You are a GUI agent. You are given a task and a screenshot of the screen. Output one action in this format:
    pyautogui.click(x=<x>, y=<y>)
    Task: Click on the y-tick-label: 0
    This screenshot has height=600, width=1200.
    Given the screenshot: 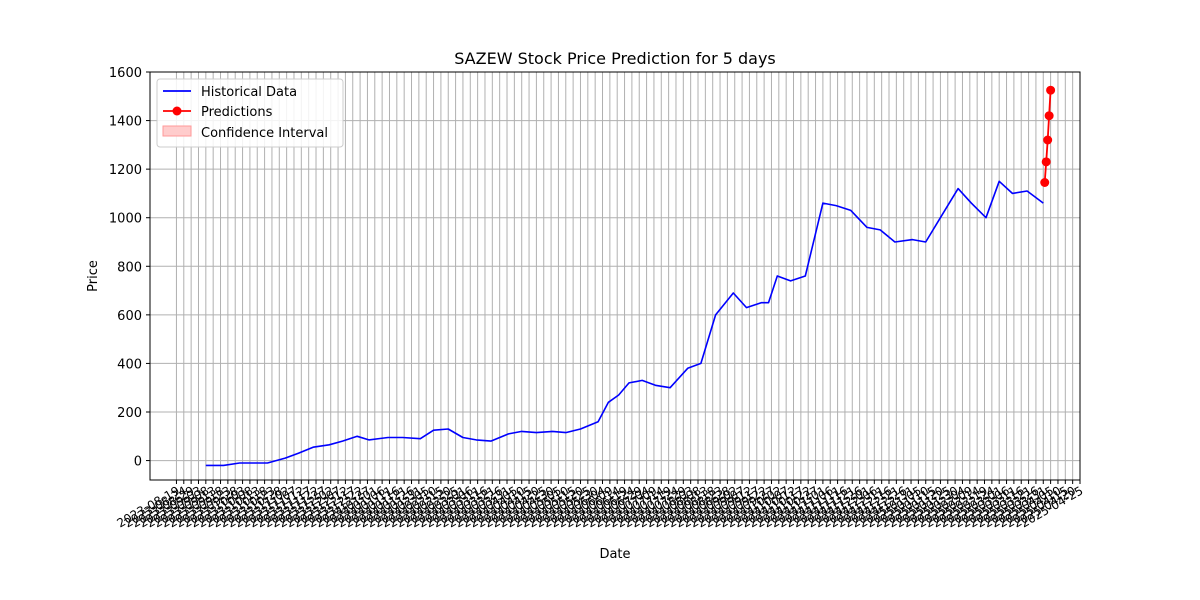 What is the action you would take?
    pyautogui.click(x=138, y=462)
    